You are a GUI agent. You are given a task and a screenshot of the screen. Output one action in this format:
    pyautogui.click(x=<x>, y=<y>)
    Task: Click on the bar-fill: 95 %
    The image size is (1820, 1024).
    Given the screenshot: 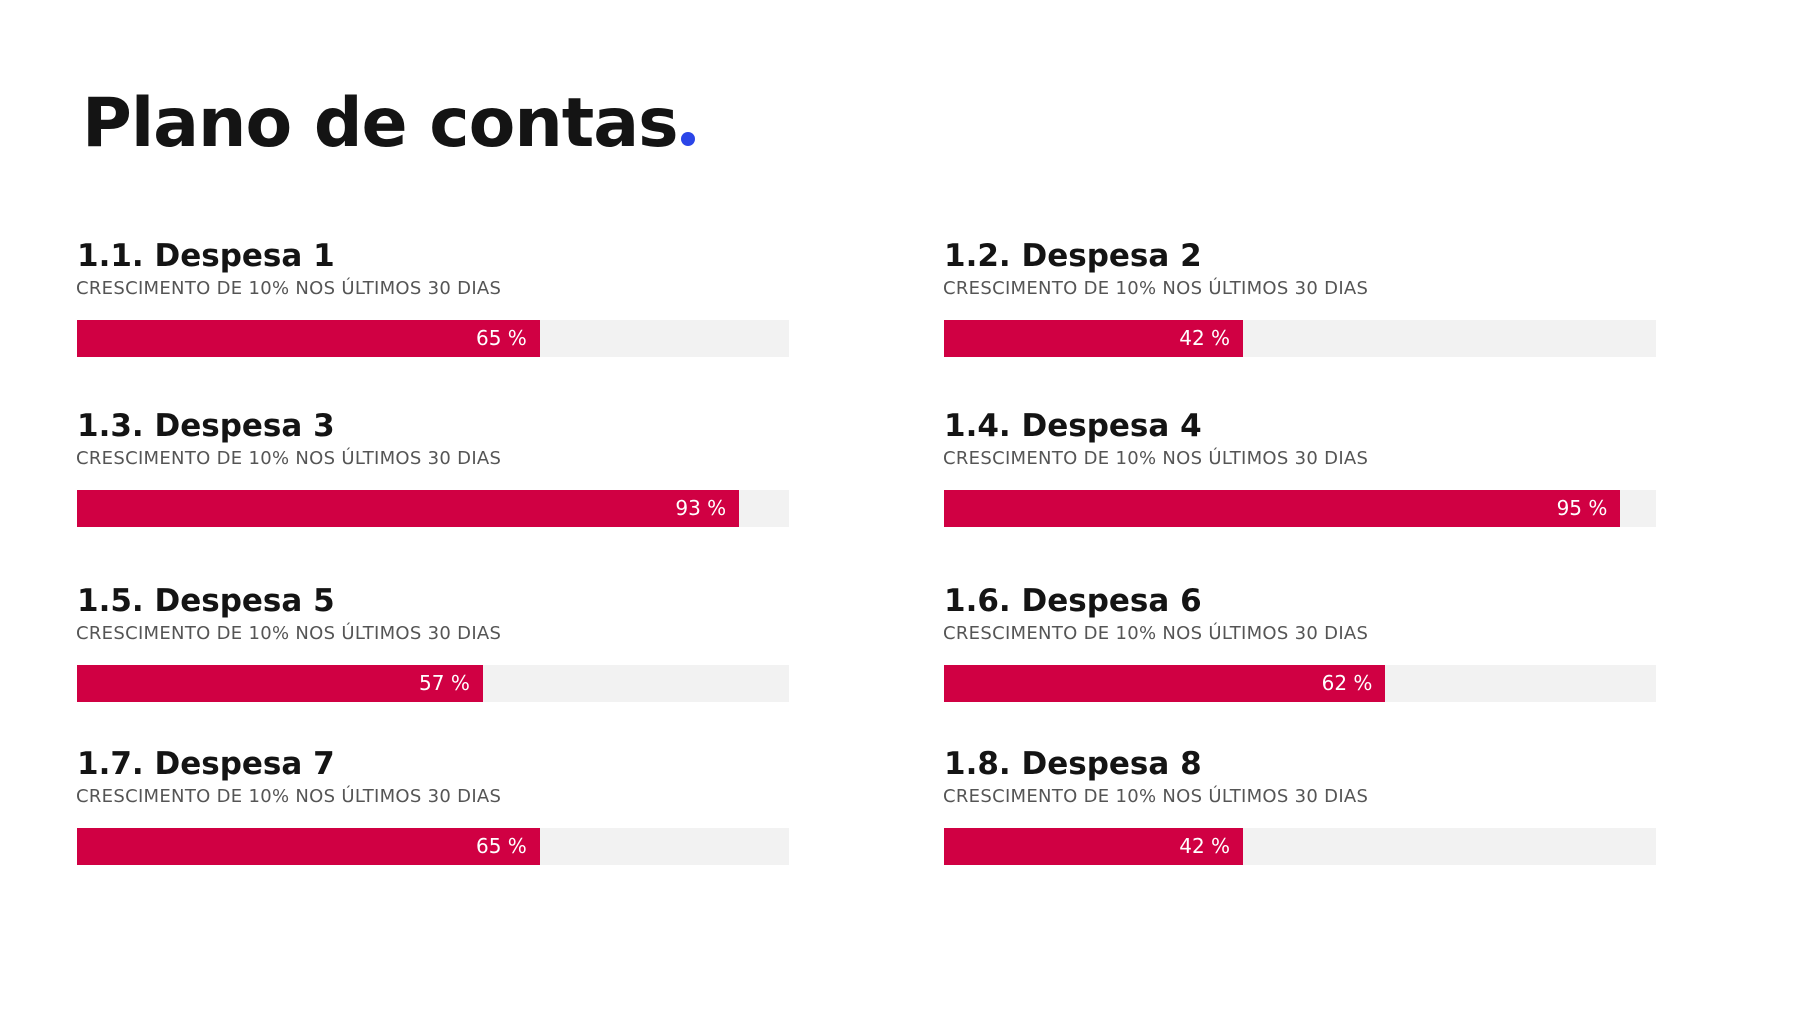 What is the action you would take?
    pyautogui.click(x=1282, y=508)
    